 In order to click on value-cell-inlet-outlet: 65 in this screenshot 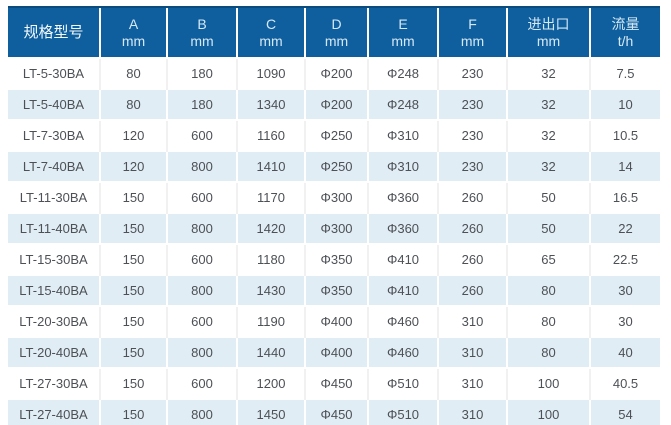, I will do `click(548, 259)`.